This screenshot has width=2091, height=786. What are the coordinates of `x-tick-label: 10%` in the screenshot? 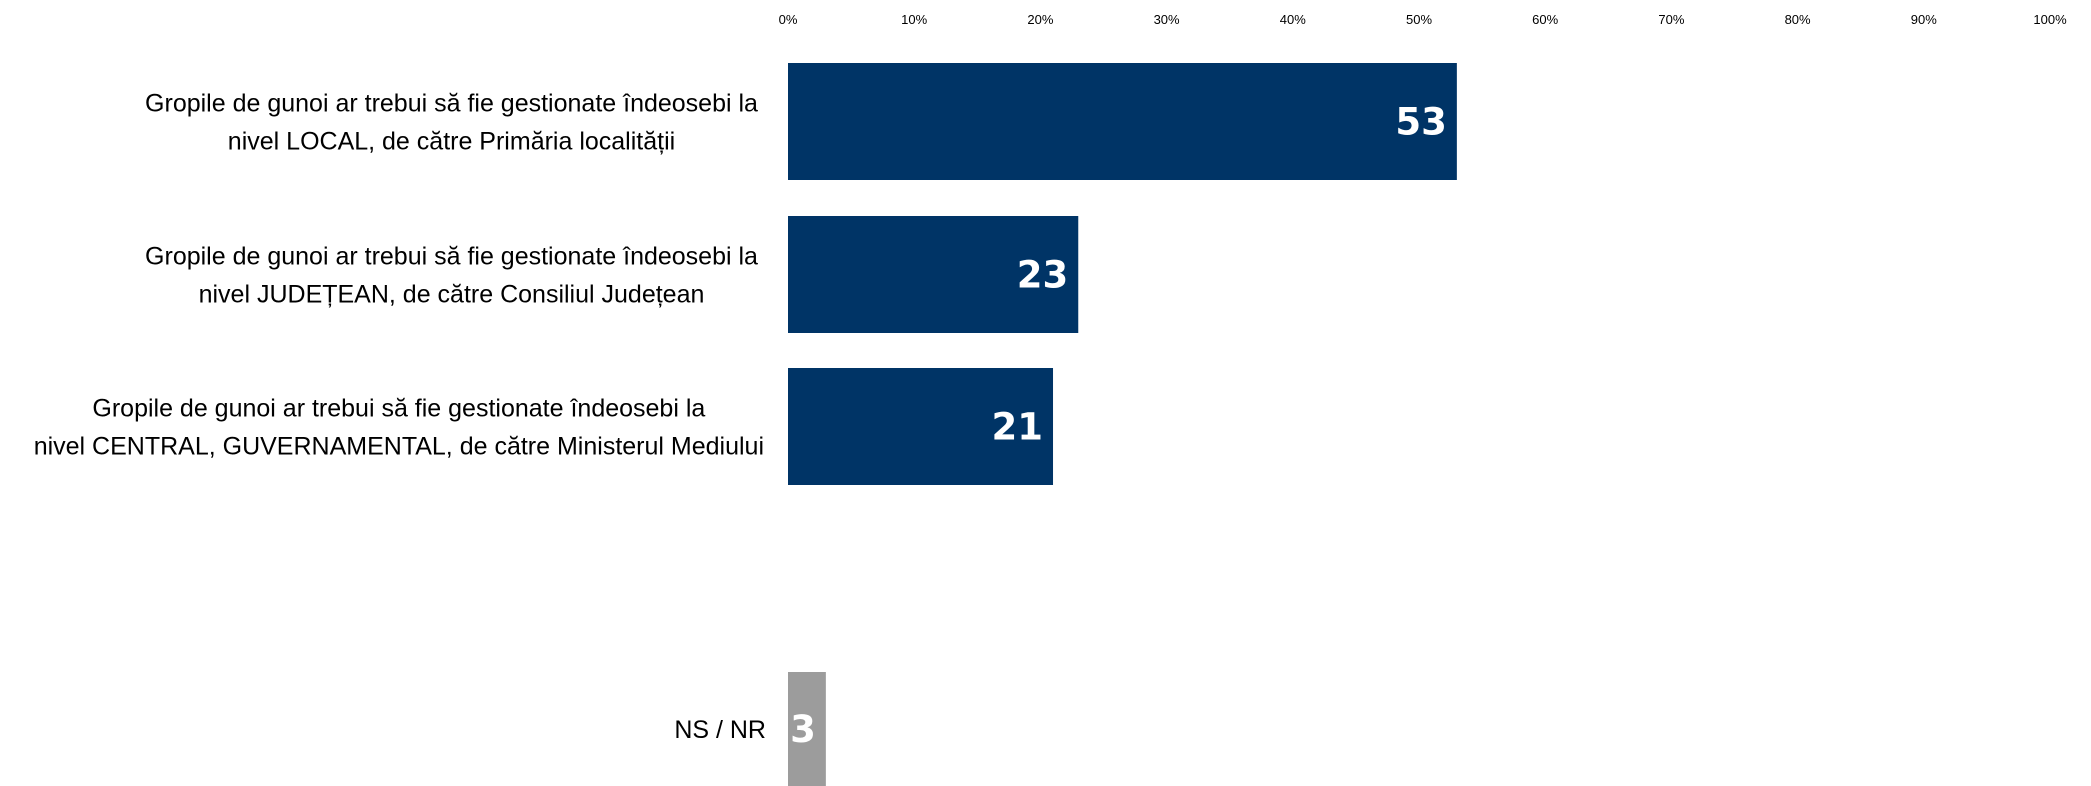 It's located at (914, 19).